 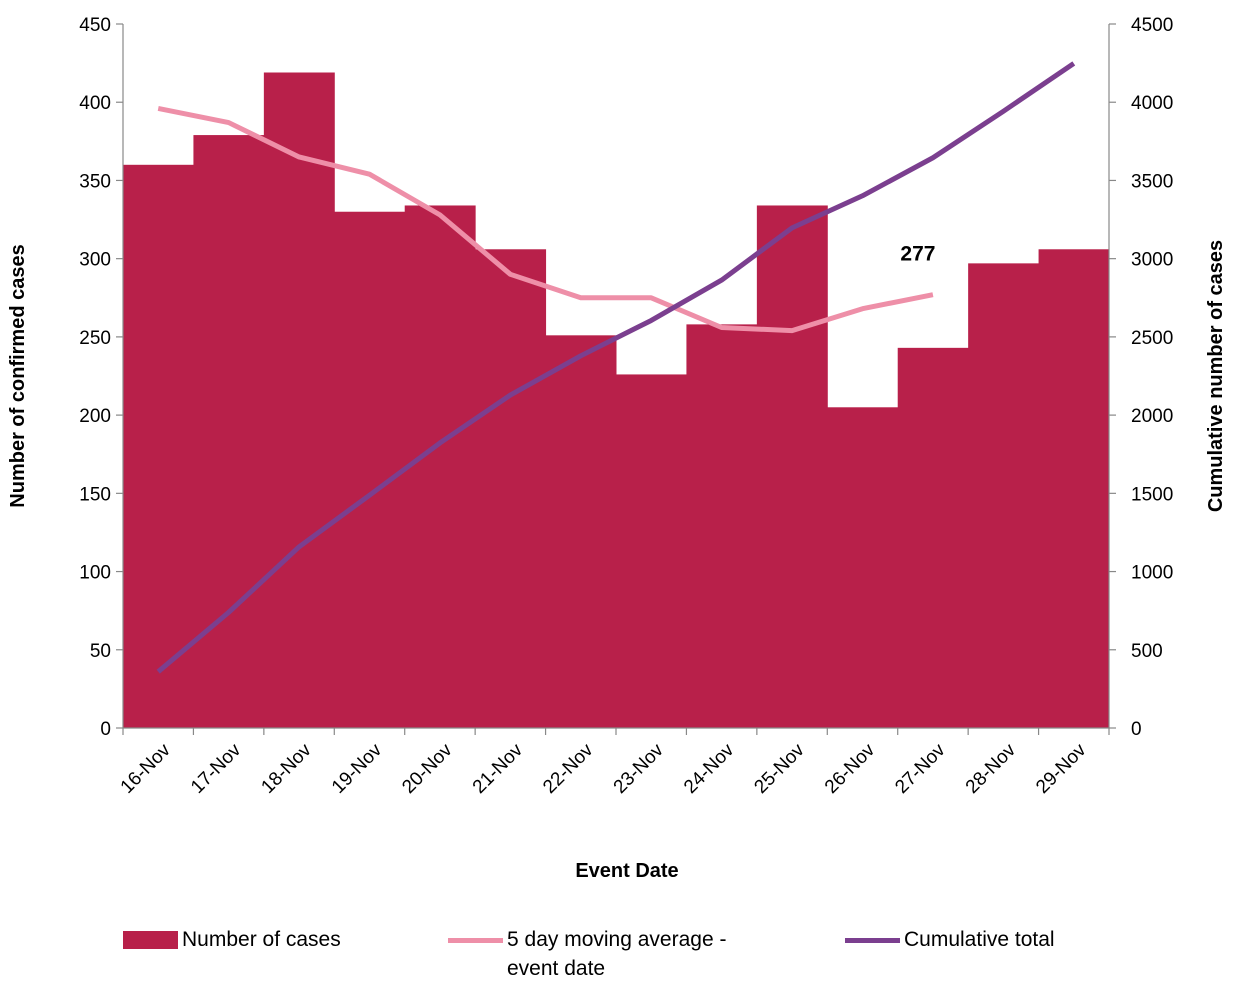 What do you see at coordinates (1152, 338) in the screenshot?
I see `y2-tick-label: 2500` at bounding box center [1152, 338].